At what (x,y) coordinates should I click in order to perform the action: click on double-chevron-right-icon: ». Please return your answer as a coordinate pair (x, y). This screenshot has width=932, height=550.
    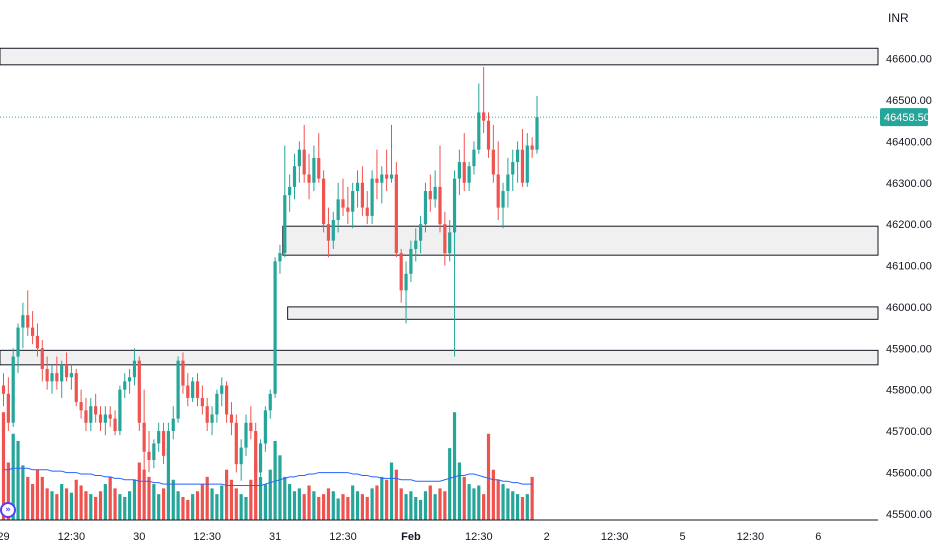
    Looking at the image, I should click on (8, 510).